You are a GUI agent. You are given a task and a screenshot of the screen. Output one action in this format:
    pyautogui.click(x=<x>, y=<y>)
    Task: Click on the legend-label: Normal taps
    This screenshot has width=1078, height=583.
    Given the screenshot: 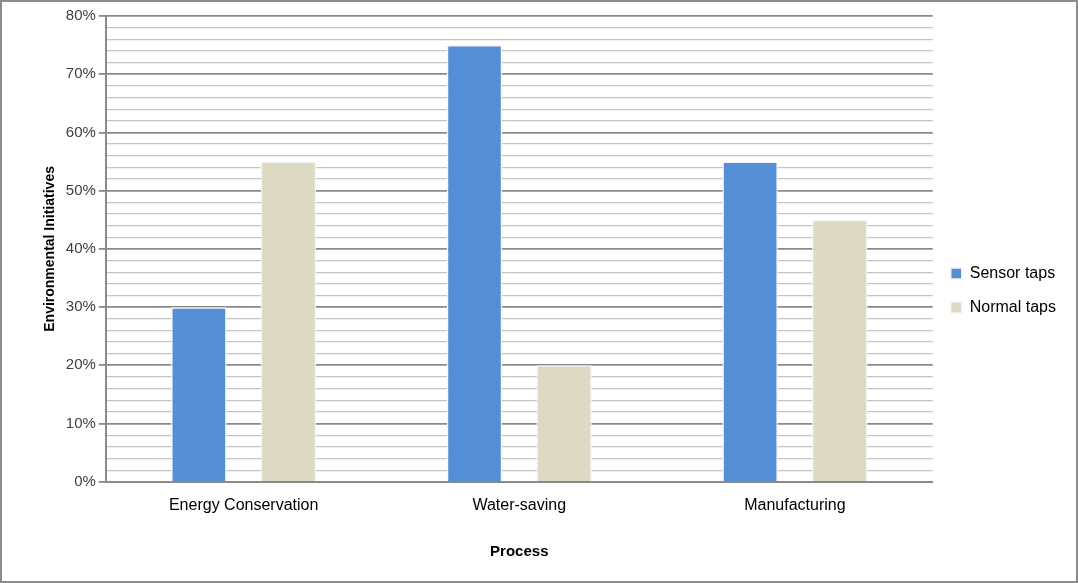 What is the action you would take?
    pyautogui.click(x=1012, y=306)
    